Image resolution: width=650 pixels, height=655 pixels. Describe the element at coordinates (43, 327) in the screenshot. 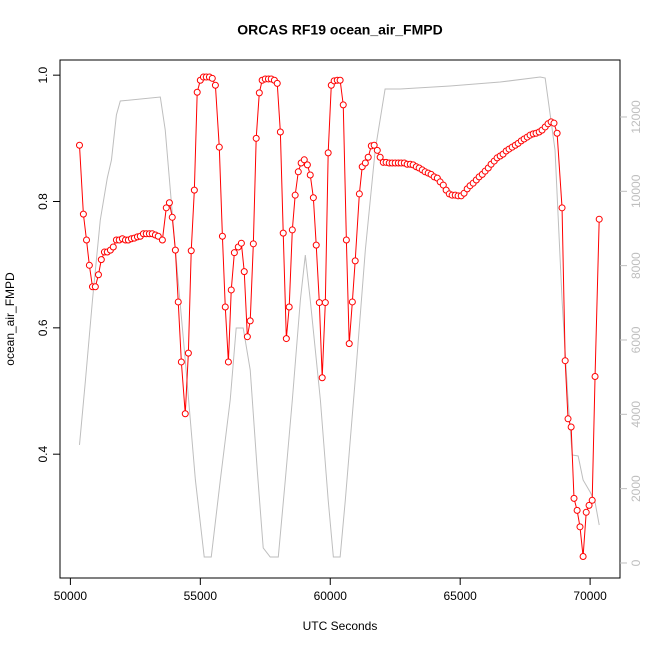

I see `y-tick-label: 0.6` at that location.